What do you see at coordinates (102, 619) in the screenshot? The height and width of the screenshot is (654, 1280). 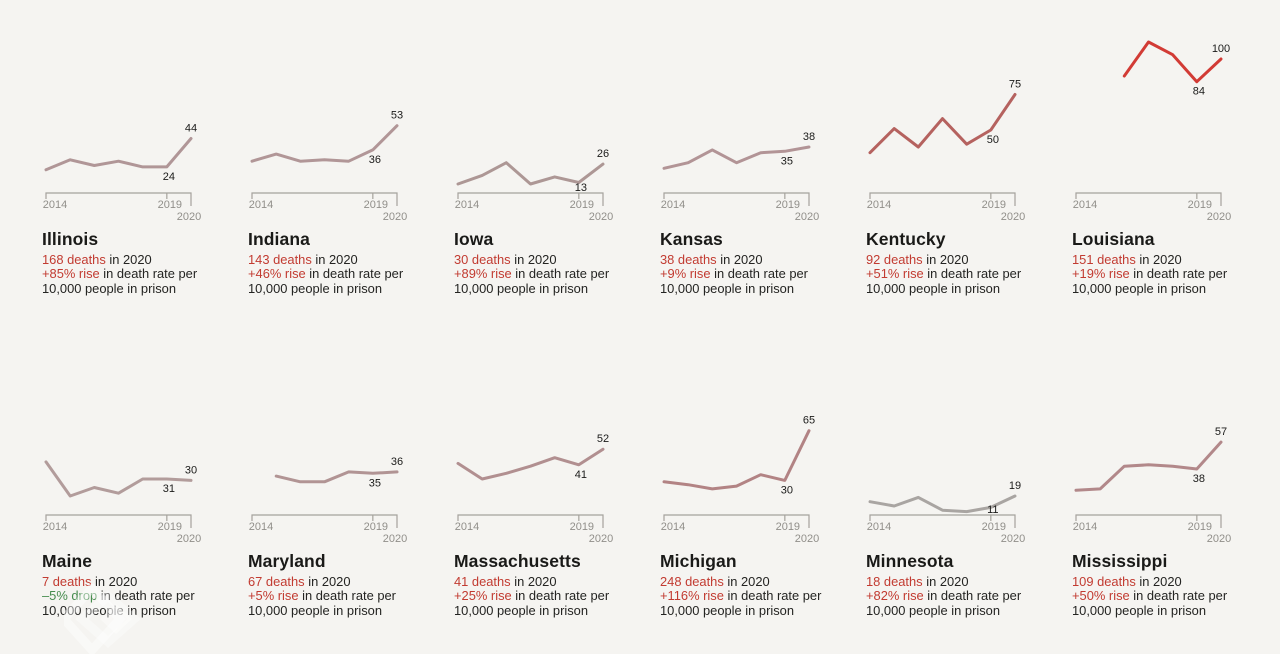 I see `diamond-watermark-icon` at bounding box center [102, 619].